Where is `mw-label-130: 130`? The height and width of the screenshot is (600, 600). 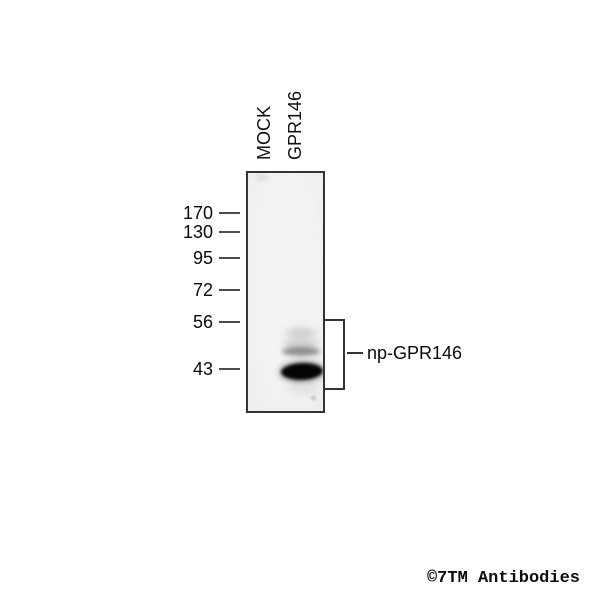 mw-label-130: 130 is located at coordinates (197, 232).